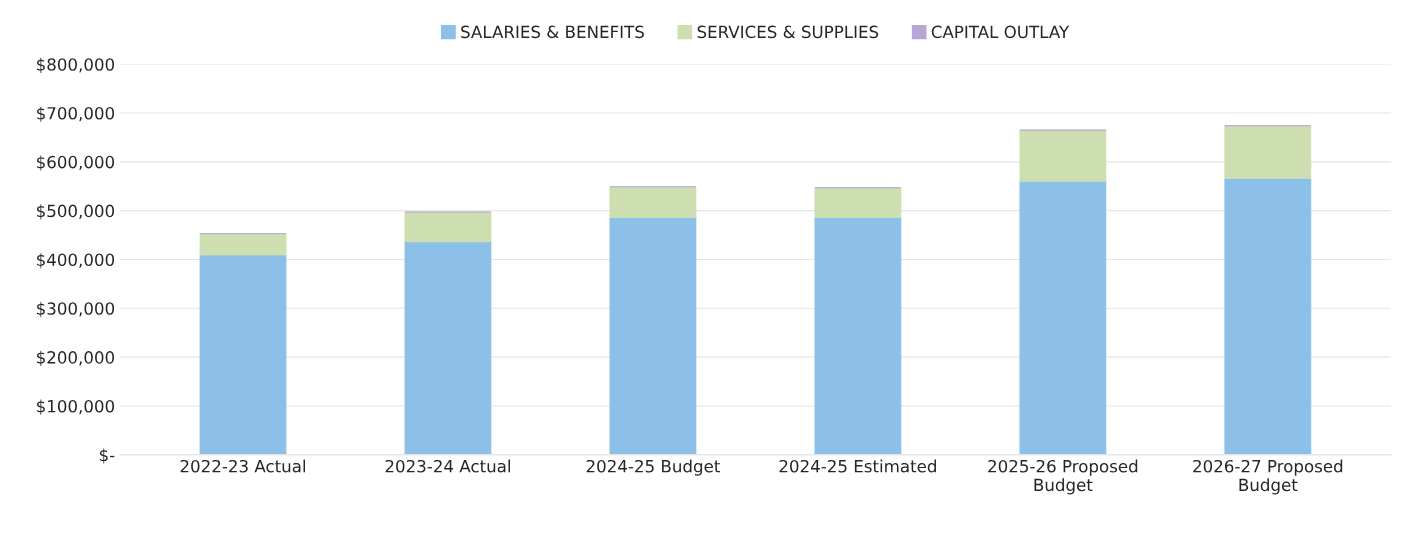 Image resolution: width=1412 pixels, height=535 pixels. Describe the element at coordinates (653, 467) in the screenshot. I see `x-tick-label: 2024-25 Budget` at that location.